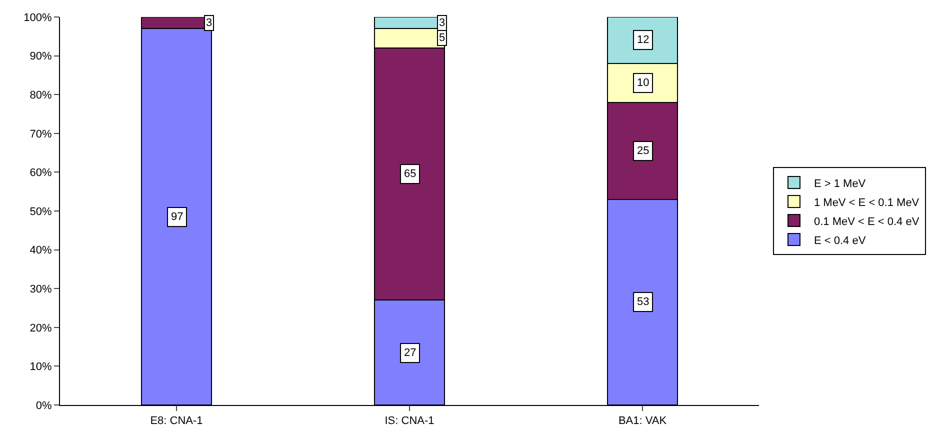 The height and width of the screenshot is (445, 938). I want to click on y-tick-label: 10%, so click(41, 367).